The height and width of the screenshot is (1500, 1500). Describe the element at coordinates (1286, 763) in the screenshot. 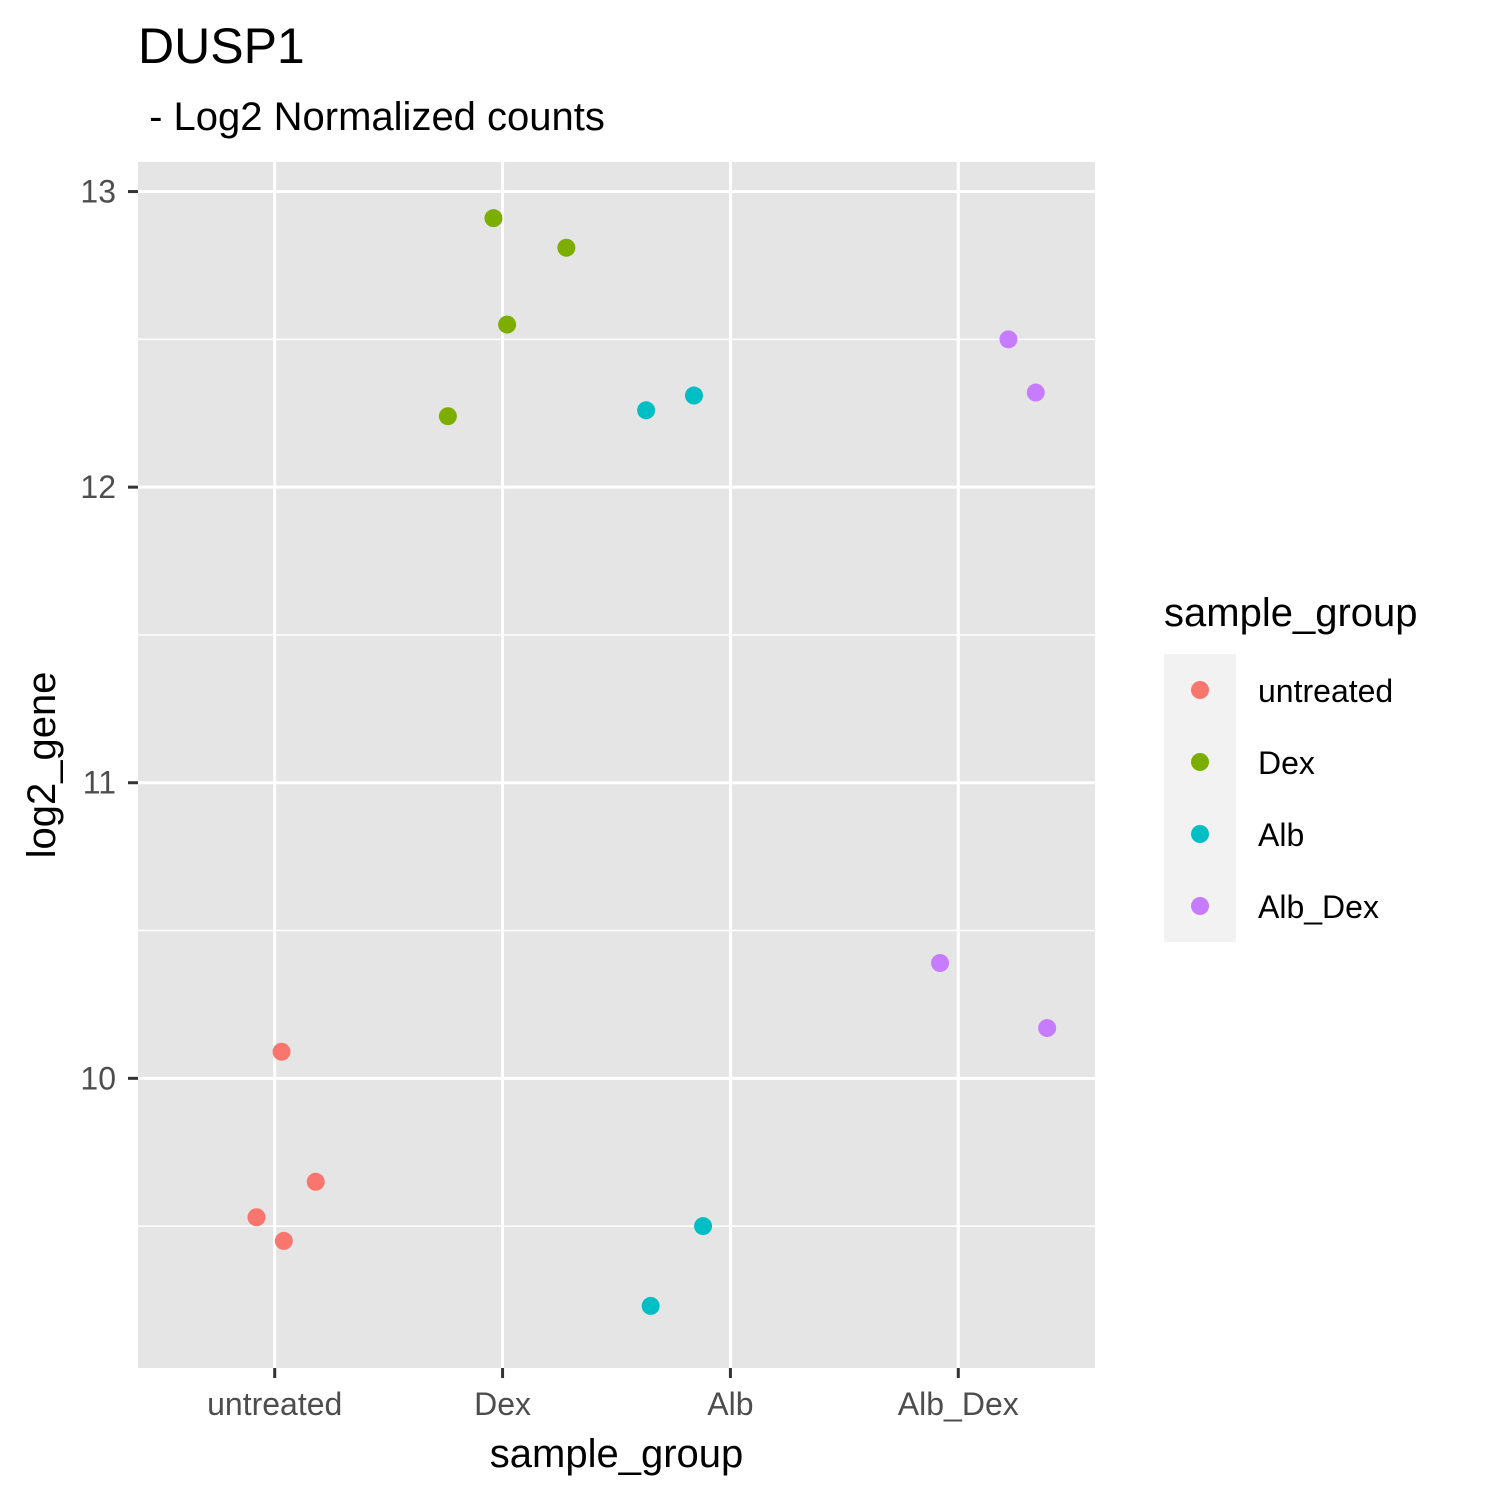

I see `legend-label: Dex` at that location.